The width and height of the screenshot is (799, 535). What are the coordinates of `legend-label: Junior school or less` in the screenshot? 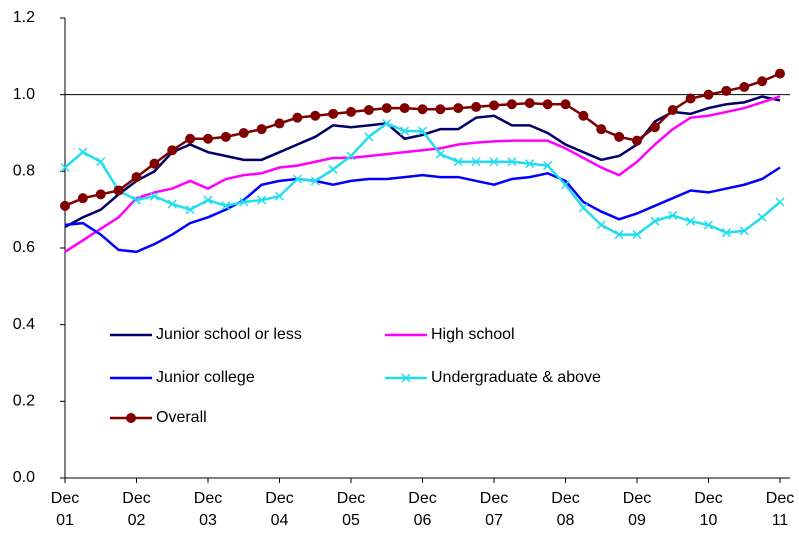 It's located at (229, 334).